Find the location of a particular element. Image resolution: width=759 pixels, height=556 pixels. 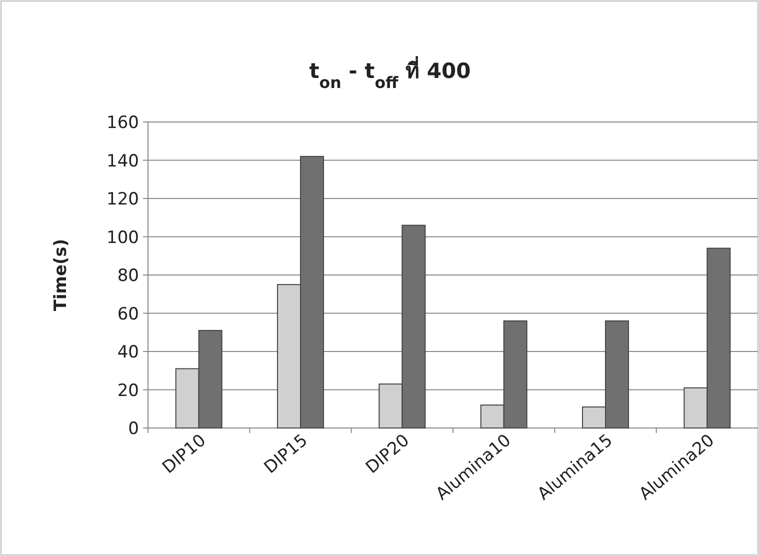

y-tick-label: 20 is located at coordinates (128, 390).